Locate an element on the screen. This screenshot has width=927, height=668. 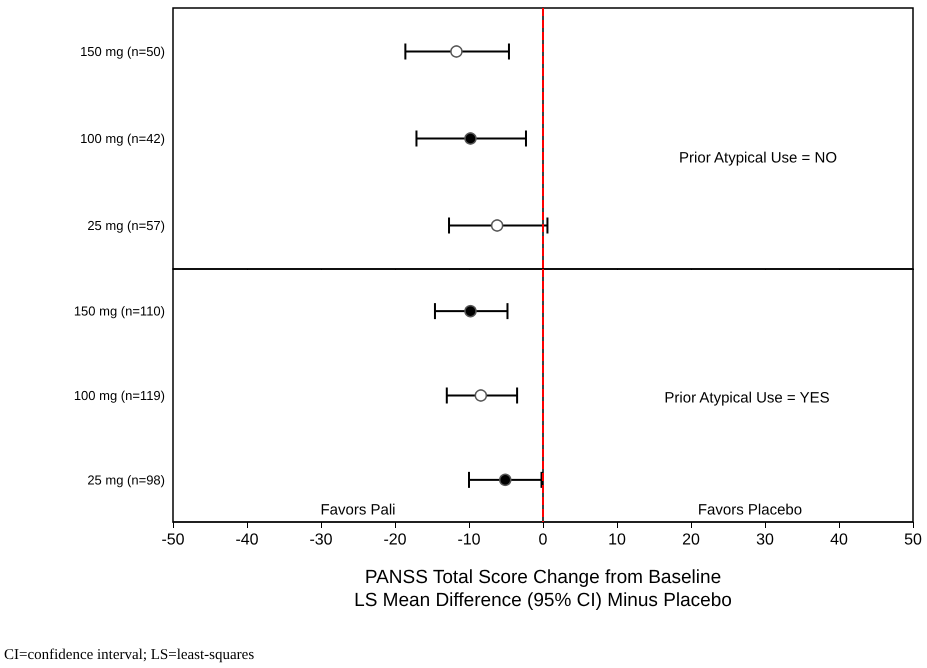
y-tick-label: 25 mg (n=57) is located at coordinates (126, 225).